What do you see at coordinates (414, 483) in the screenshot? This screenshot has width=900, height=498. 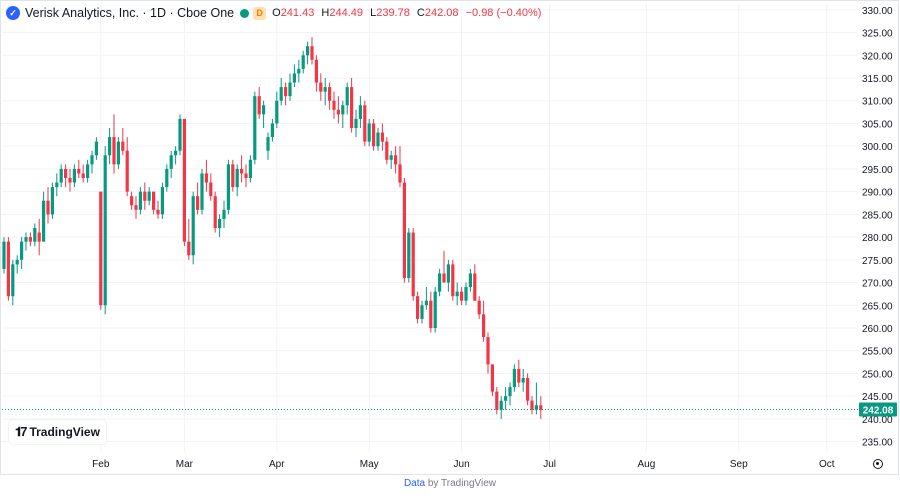 I see `data-link: Data` at bounding box center [414, 483].